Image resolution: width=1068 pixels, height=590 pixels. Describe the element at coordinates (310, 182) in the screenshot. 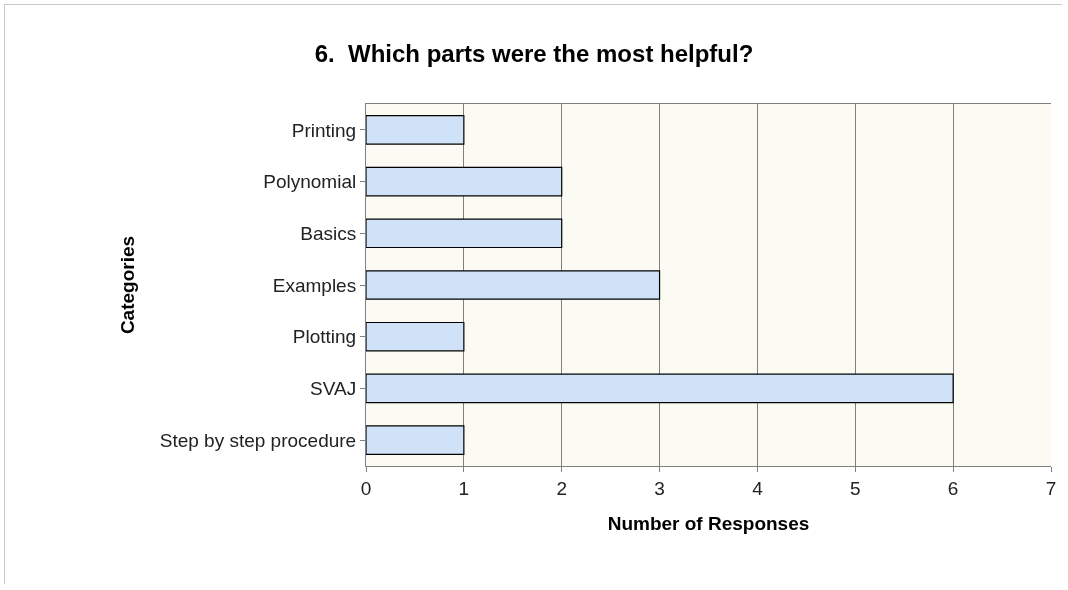

I see `y-tick-label: Polynomial` at that location.